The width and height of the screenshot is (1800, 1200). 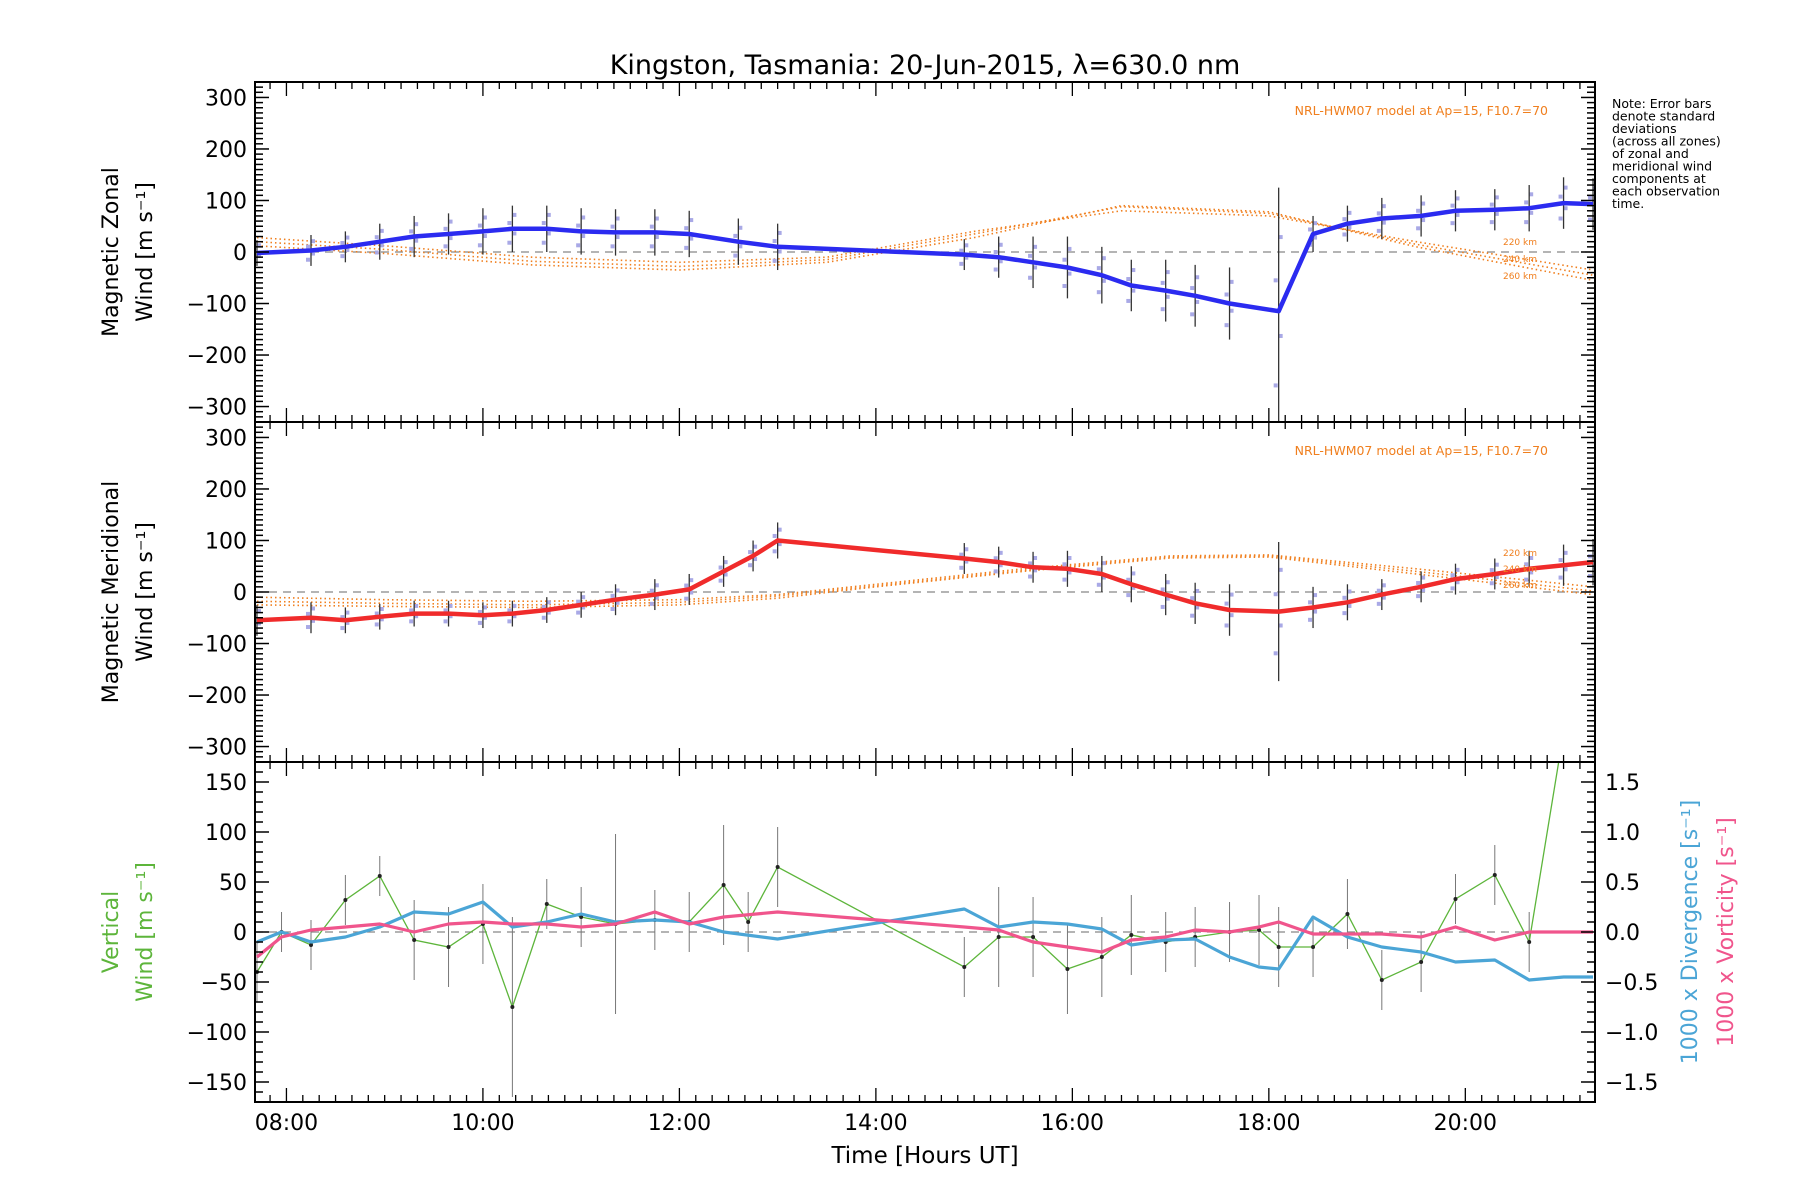 What do you see at coordinates (875, 1123) in the screenshot?
I see `x-tick-label: 14:00` at bounding box center [875, 1123].